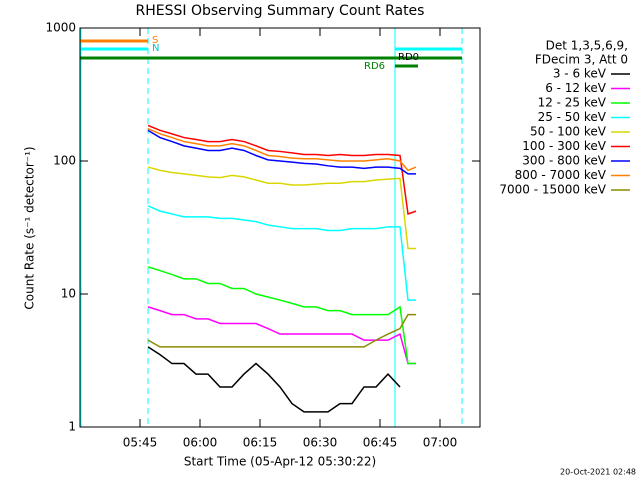  What do you see at coordinates (155, 48) in the screenshot?
I see `flag-label: N` at bounding box center [155, 48].